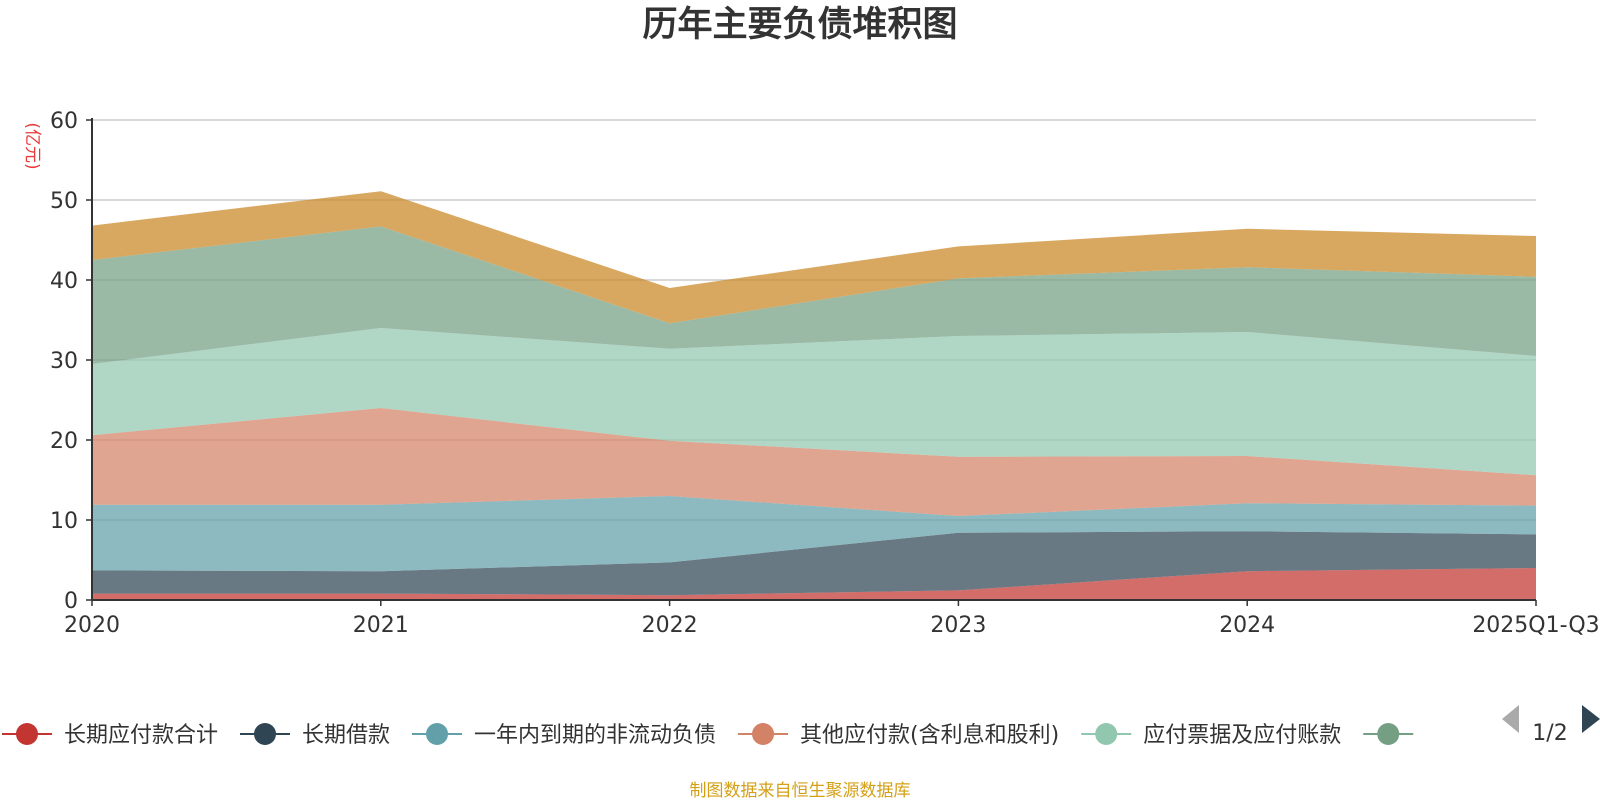 The image size is (1600, 800). I want to click on legend-item-5: 应付票据及应付账款, so click(1211, 735).